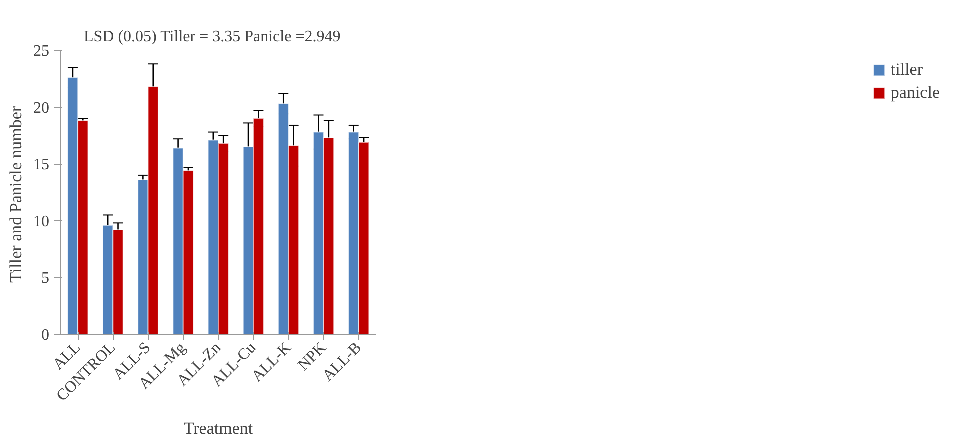 The width and height of the screenshot is (958, 446). I want to click on legend-label: tiller, so click(907, 70).